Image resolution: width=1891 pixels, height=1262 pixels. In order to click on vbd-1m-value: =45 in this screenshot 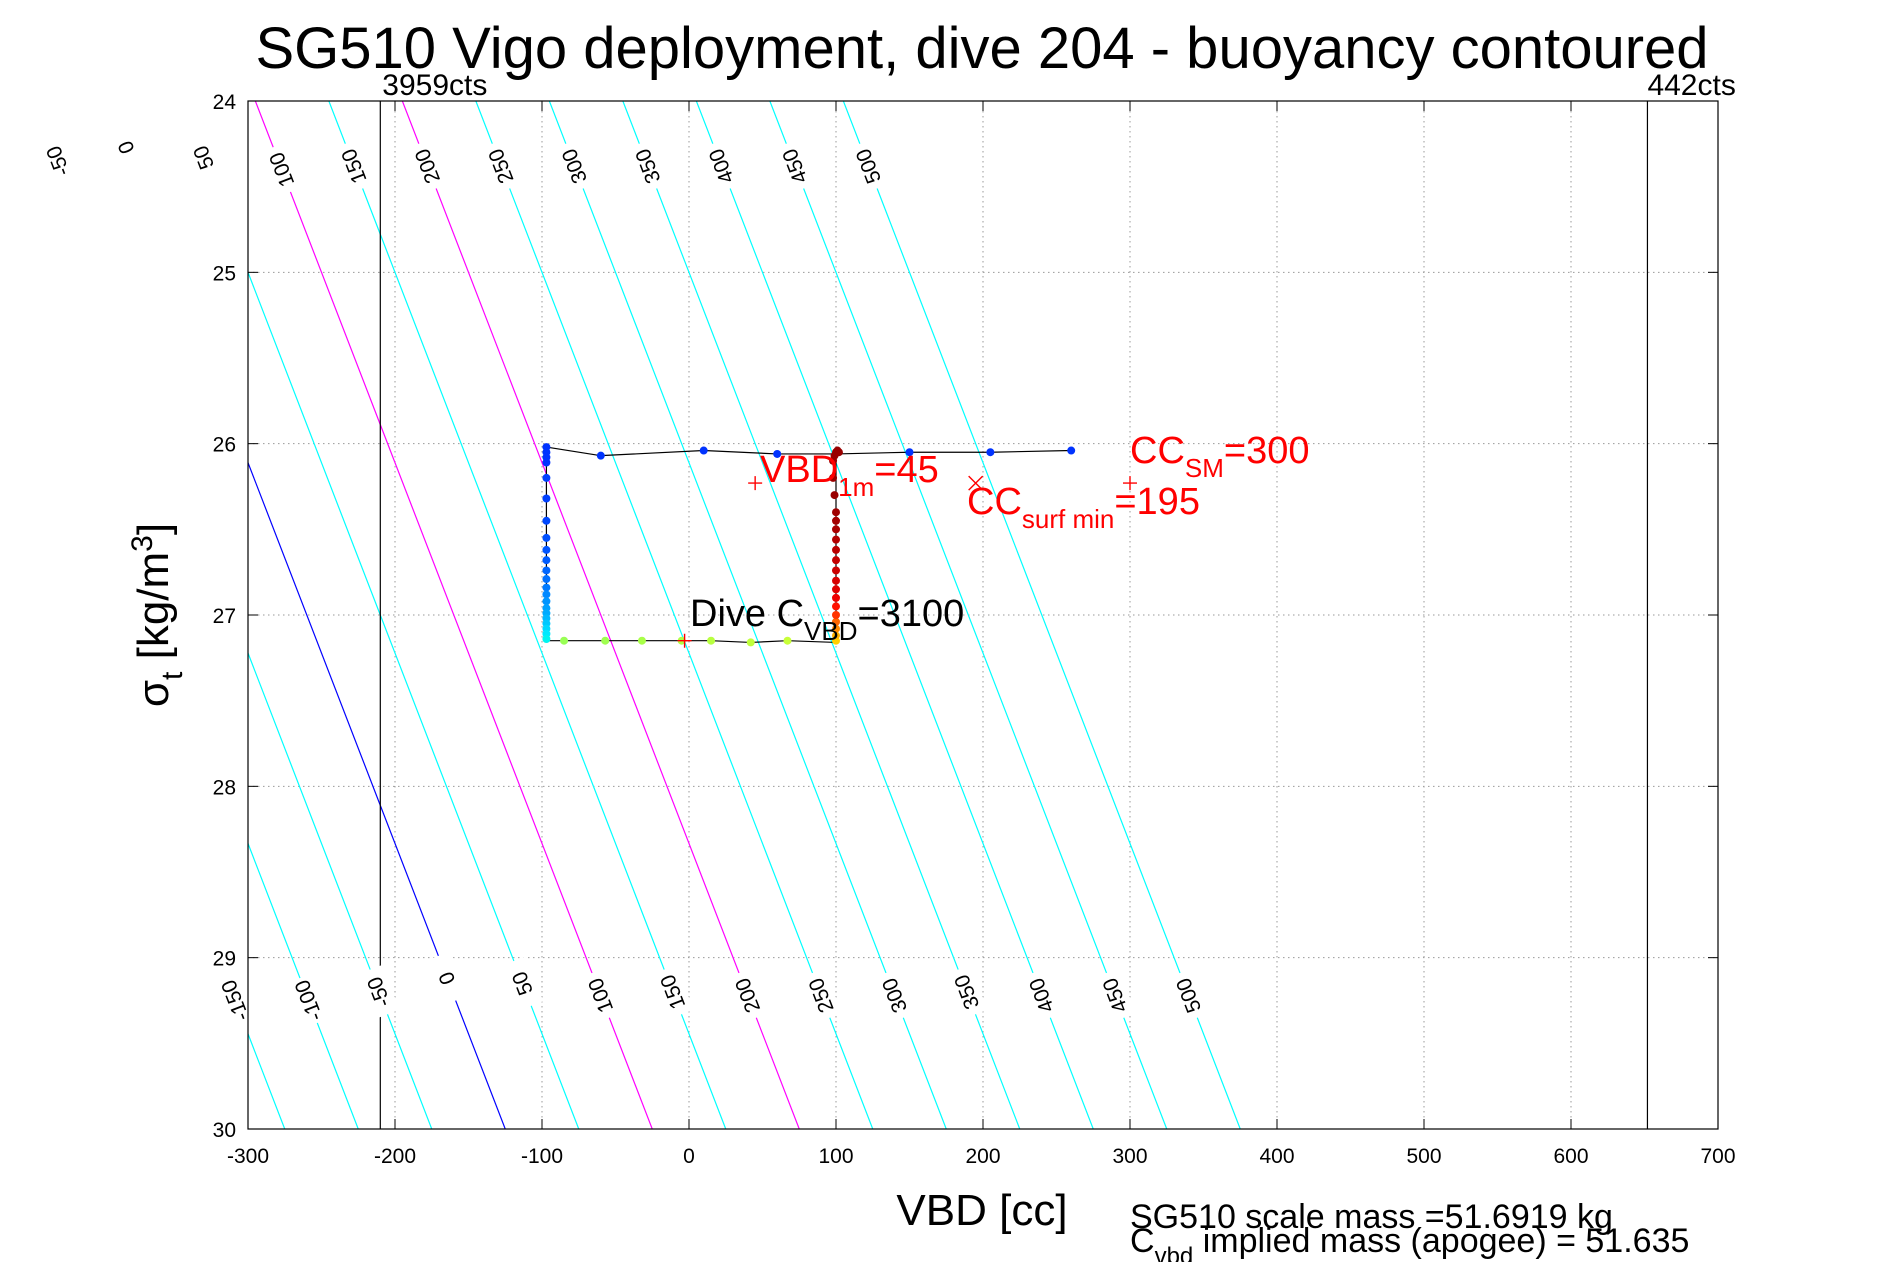, I will do `click(906, 470)`.